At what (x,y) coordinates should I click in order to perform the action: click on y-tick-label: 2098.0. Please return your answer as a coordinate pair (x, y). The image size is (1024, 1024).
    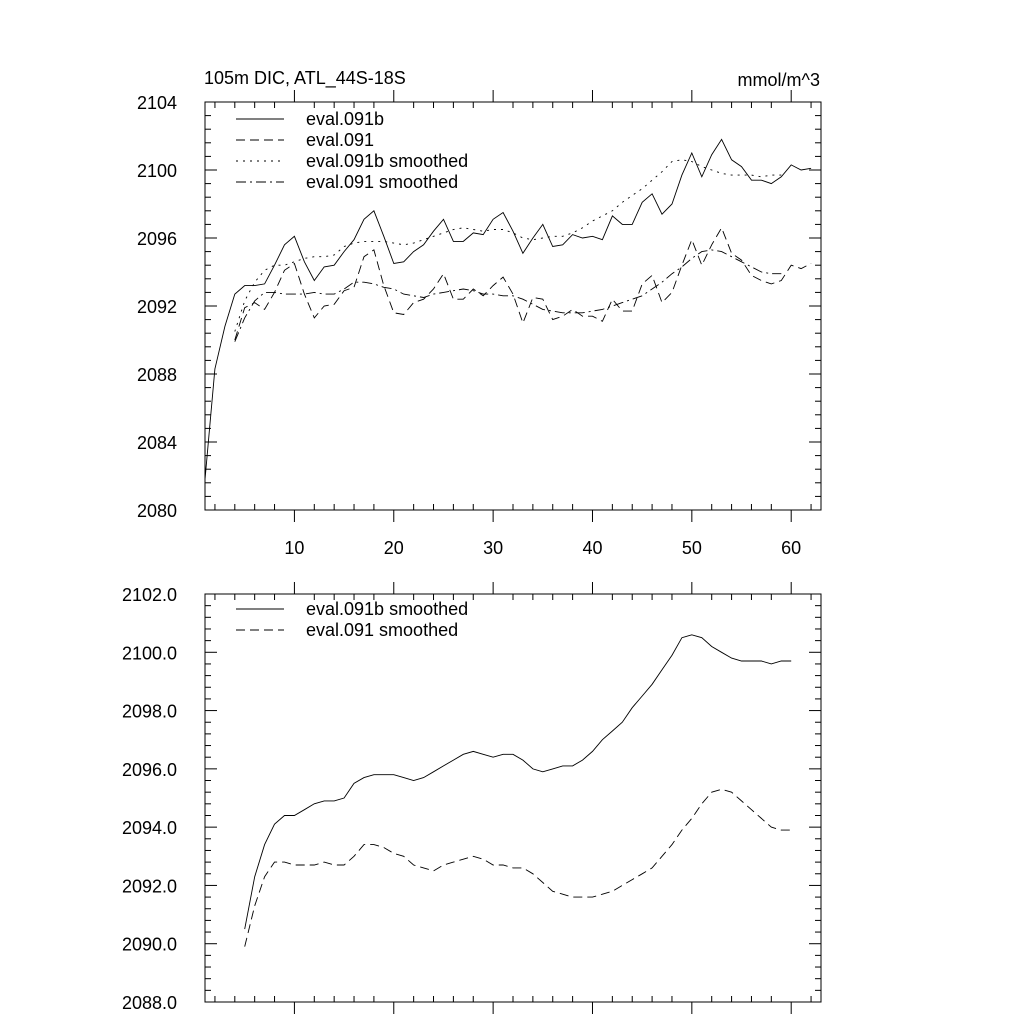
    Looking at the image, I should click on (149, 712).